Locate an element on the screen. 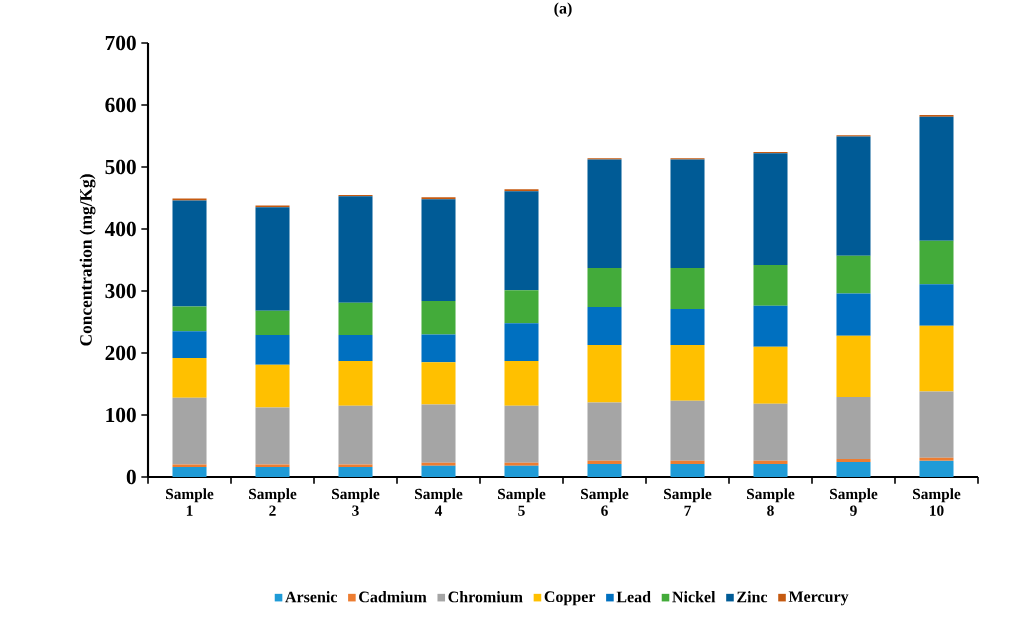  y-tick-label: 500 is located at coordinates (120, 167).